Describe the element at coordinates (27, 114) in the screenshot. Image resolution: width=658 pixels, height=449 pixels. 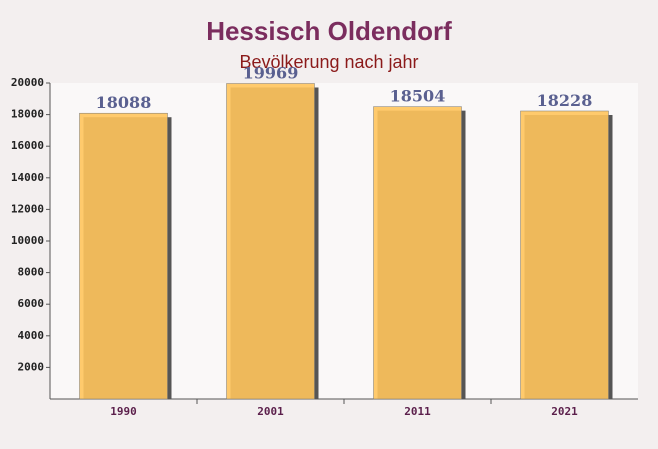
I see `y-tick-label: 18000` at that location.